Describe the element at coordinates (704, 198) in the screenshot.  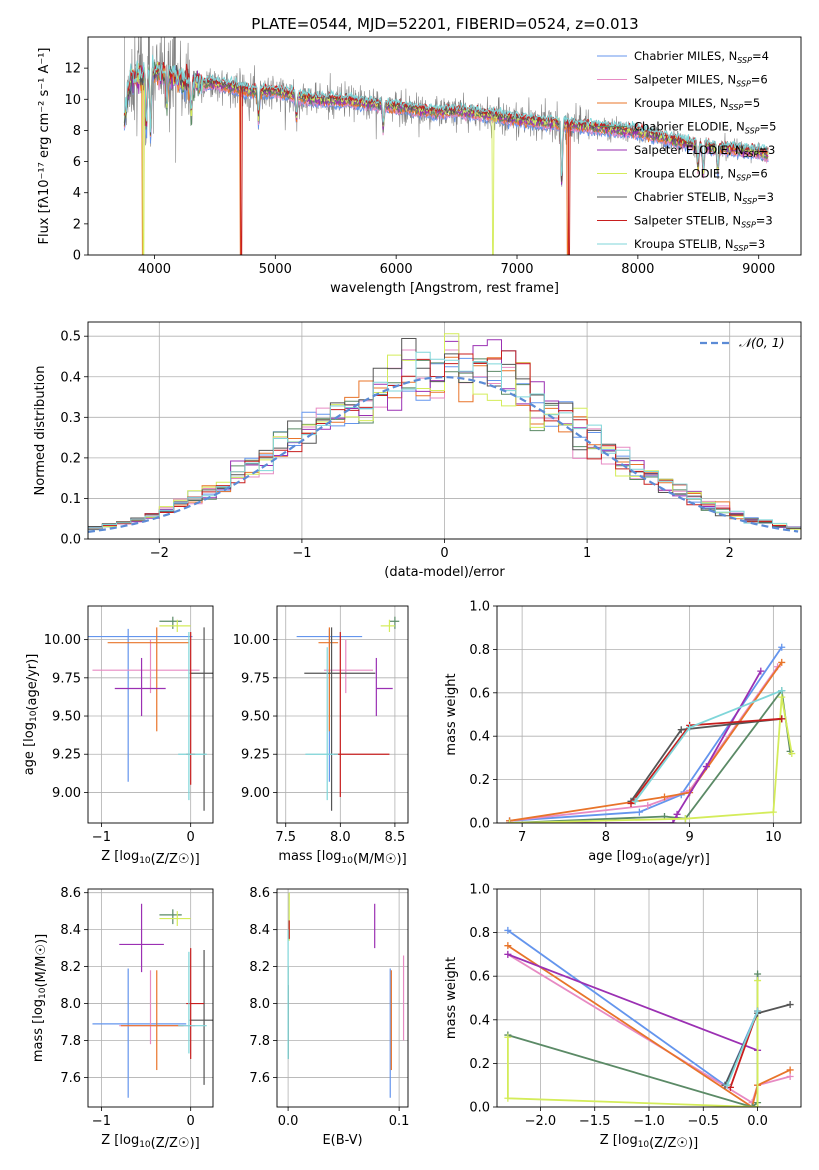
I see `legend-label: Chabrier STELIB, NSSP=3` at that location.